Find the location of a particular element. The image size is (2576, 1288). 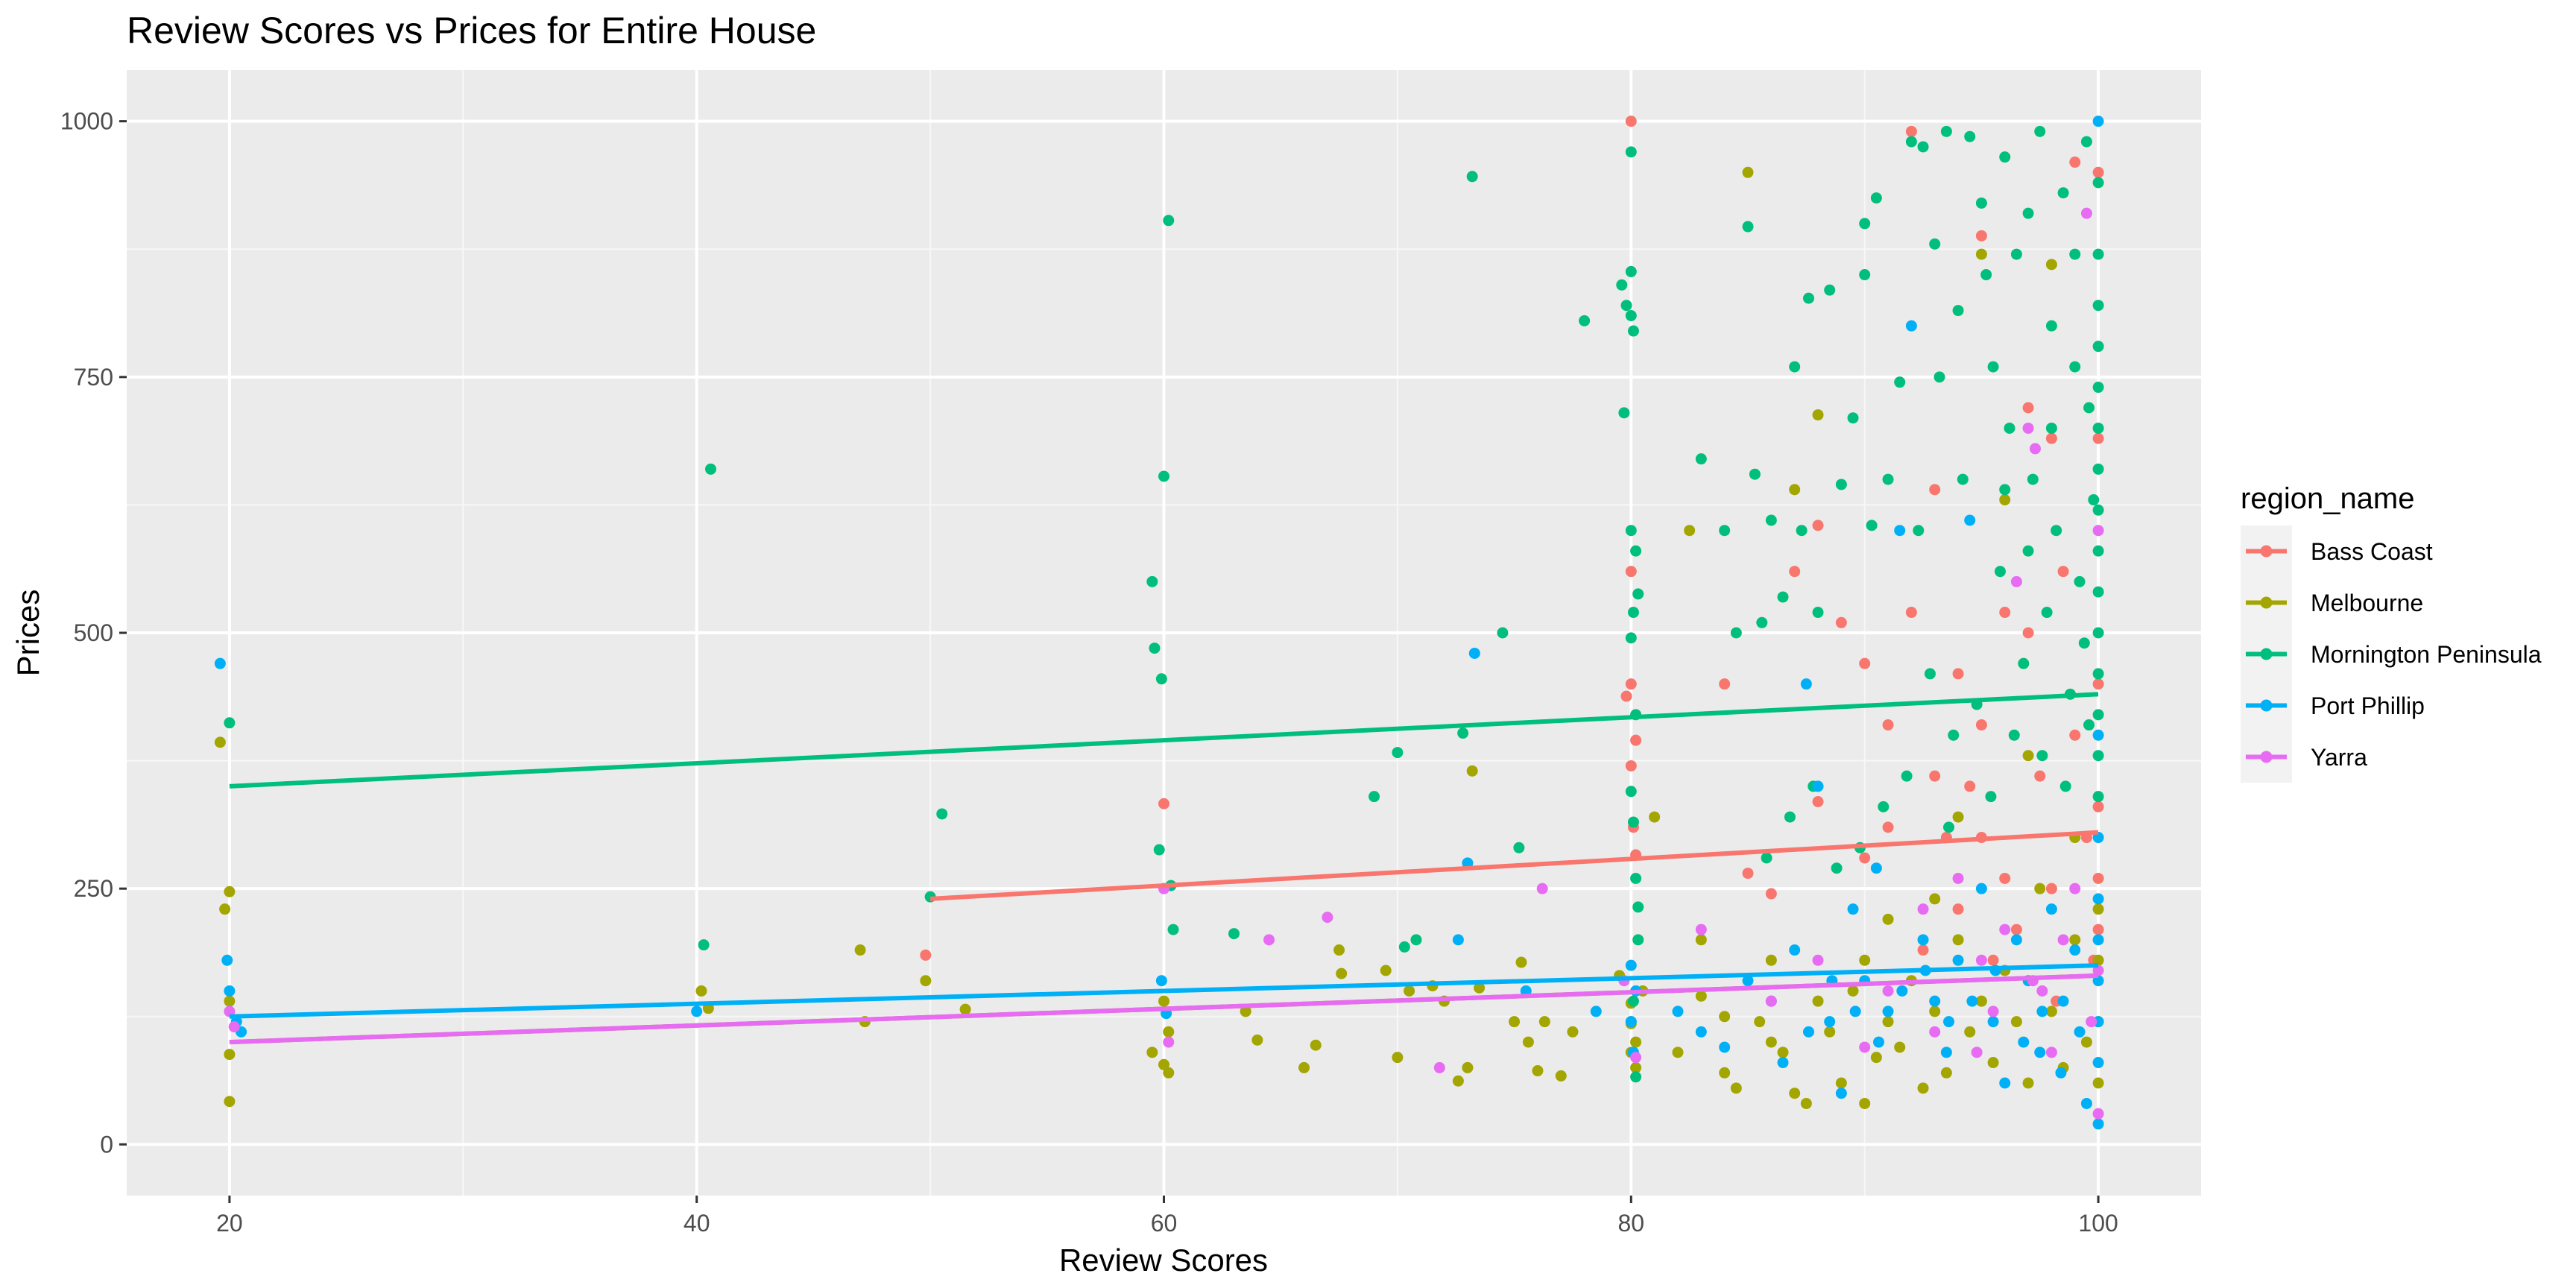

legend-label-yarra: Yarra is located at coordinates (2339, 757).